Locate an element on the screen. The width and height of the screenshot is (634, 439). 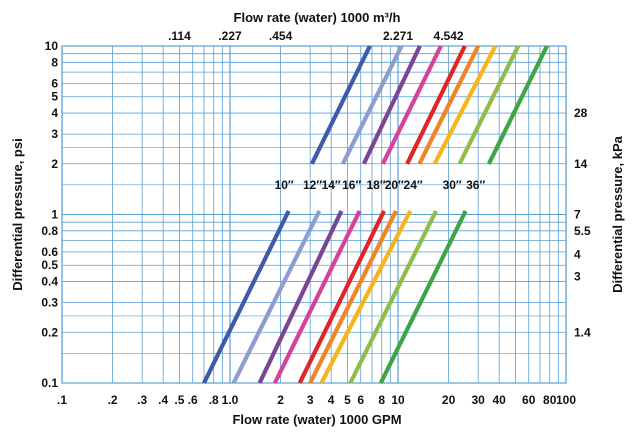
x-tick-label: 20 is located at coordinates (449, 400).